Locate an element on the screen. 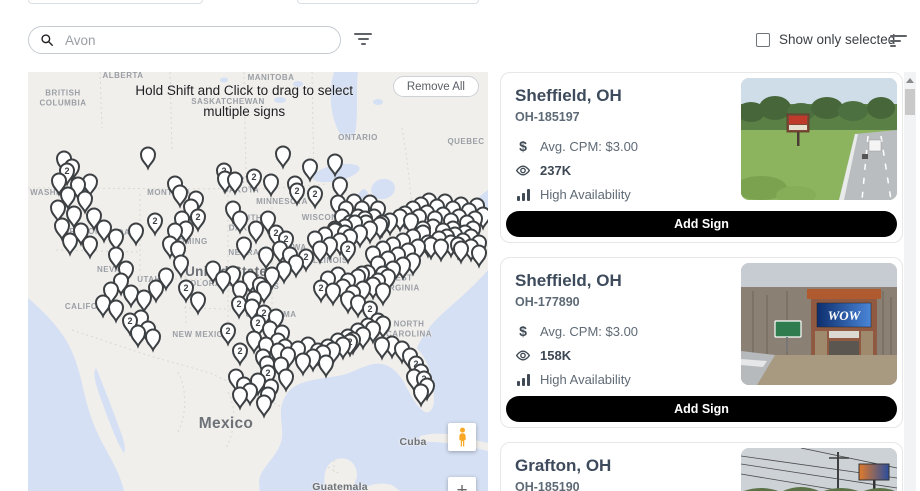 Image resolution: width=920 pixels, height=491 pixels. sign-city: Grafton, OH is located at coordinates (563, 465).